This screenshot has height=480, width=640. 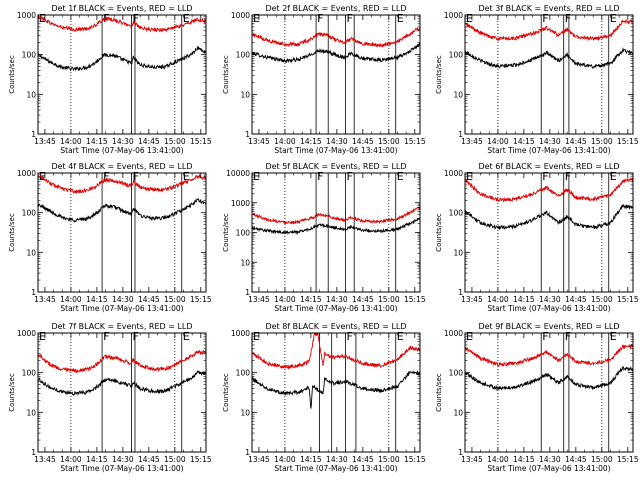 I want to click on chart-title: Det 2f BLACK = Events, RED = LLD, so click(x=335, y=8).